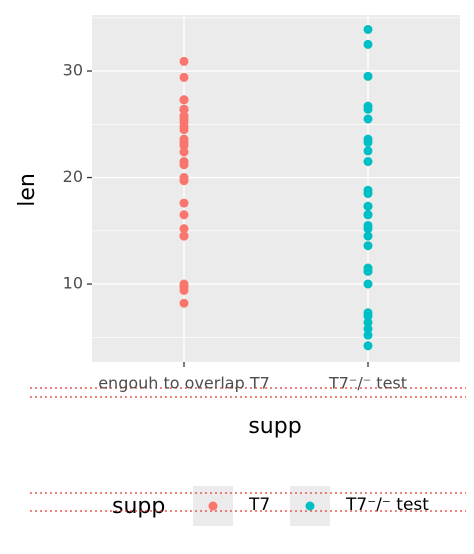 The height and width of the screenshot is (554, 474). I want to click on x-axis-title: supp, so click(274, 426).